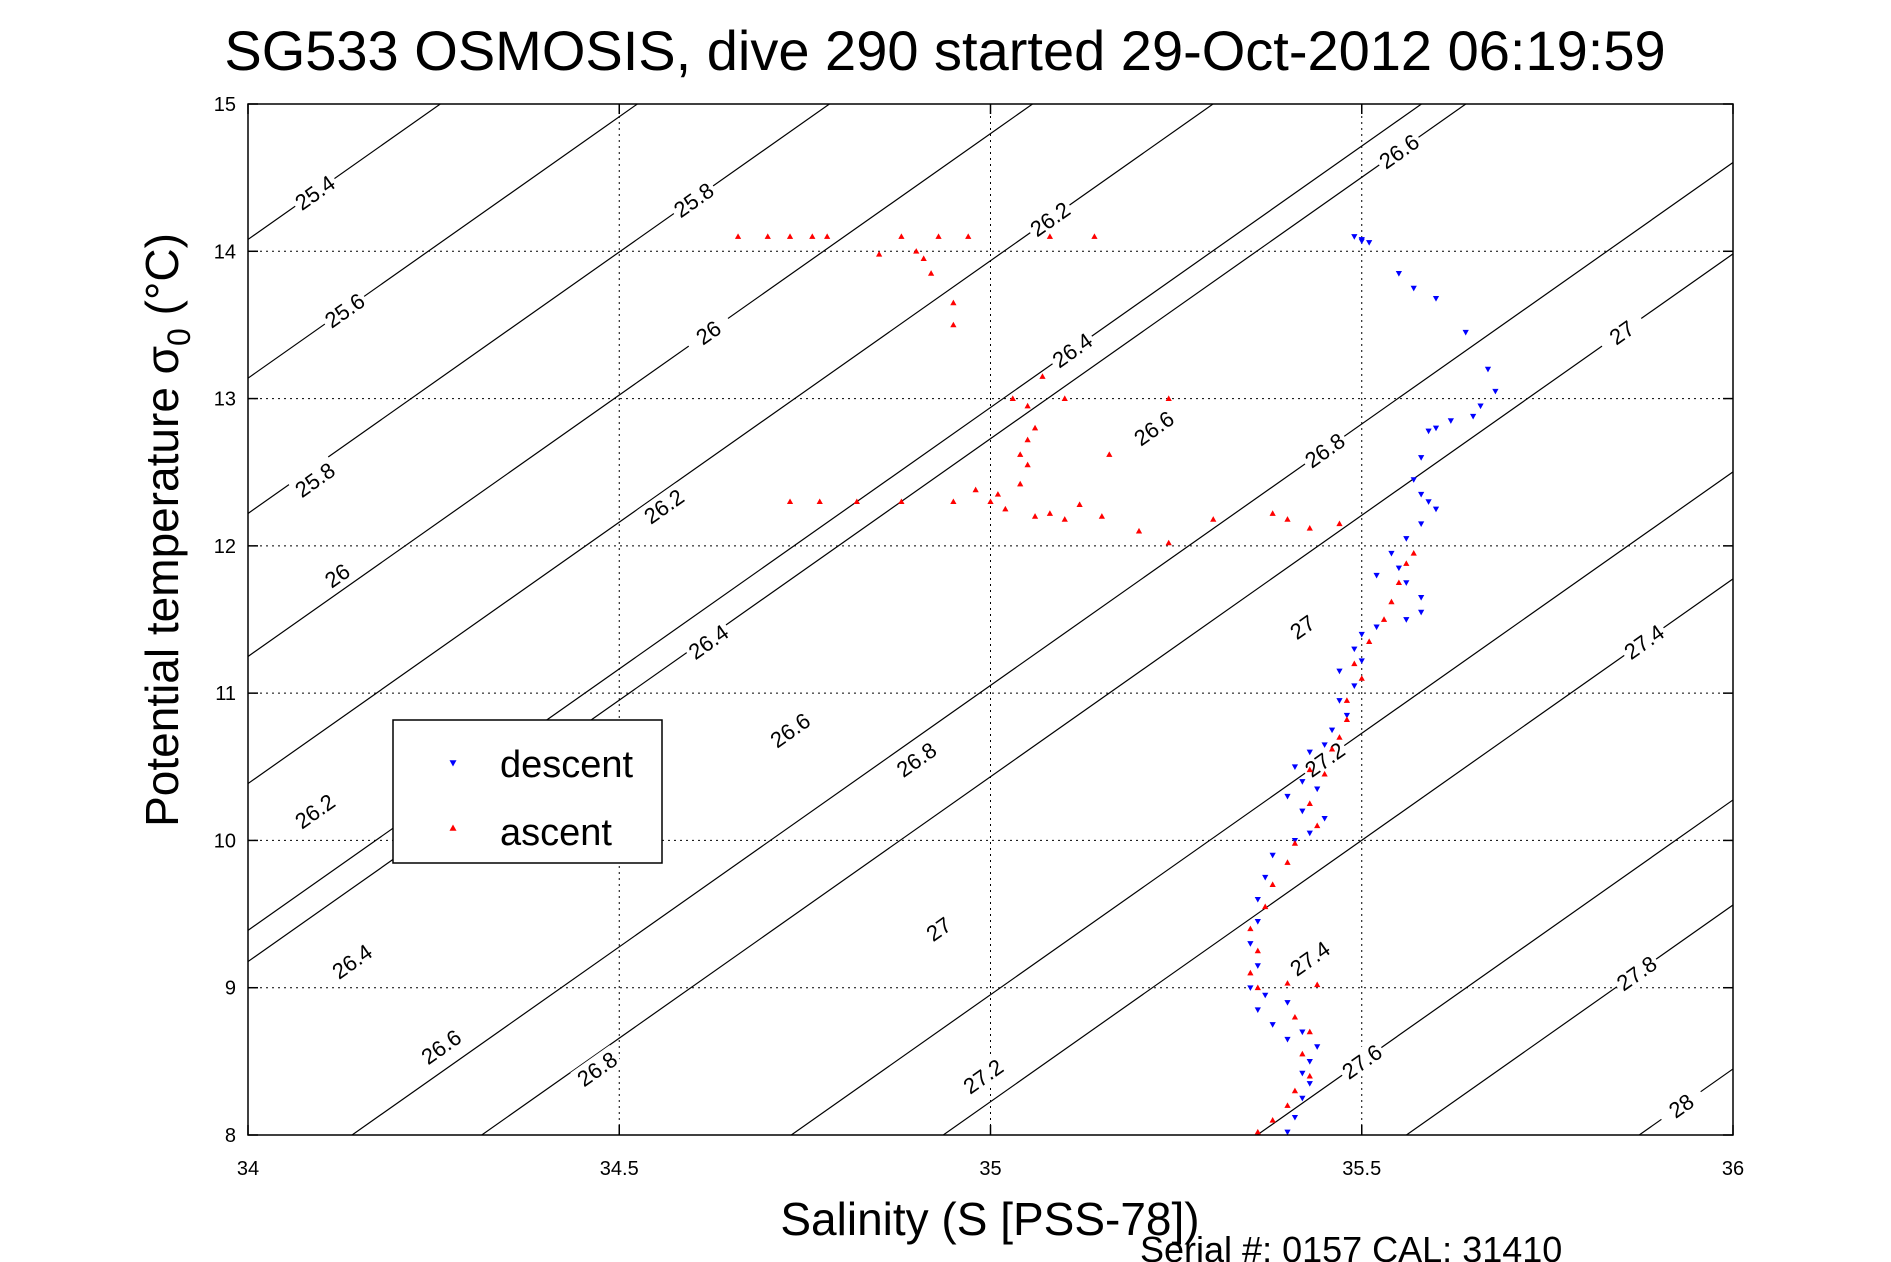  Describe the element at coordinates (225, 620) in the screenshot. I see `y-tick-labels: 8 9 10 11 12 13 14 15` at that location.